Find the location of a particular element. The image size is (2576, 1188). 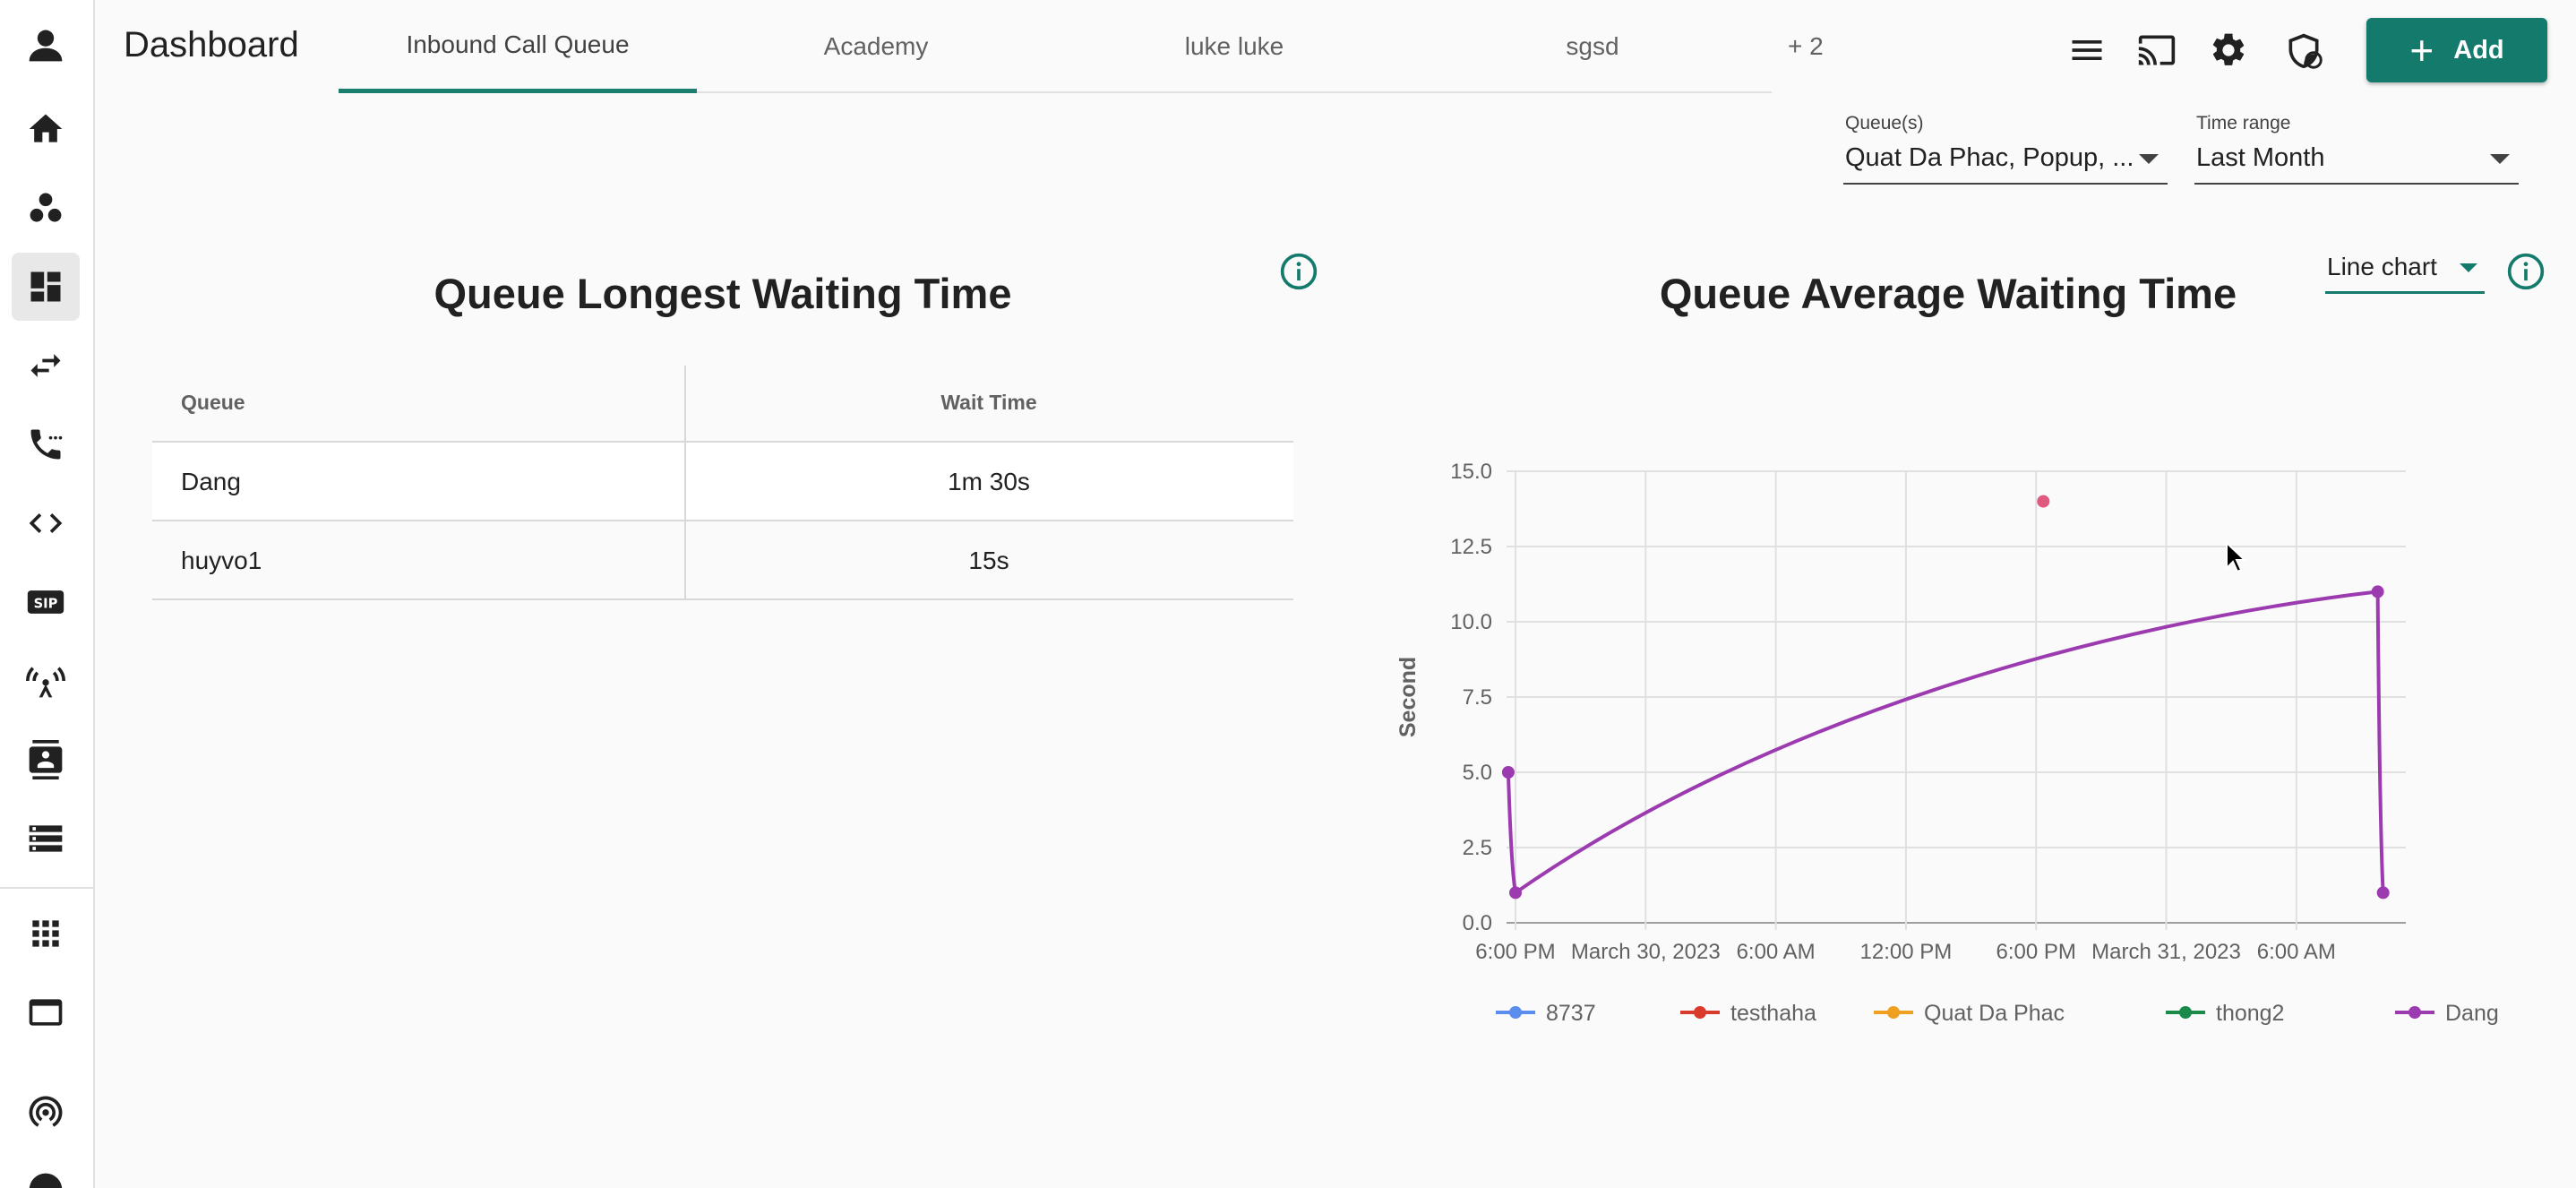

x-tick-label: March 30, 2023 is located at coordinates (1646, 952).